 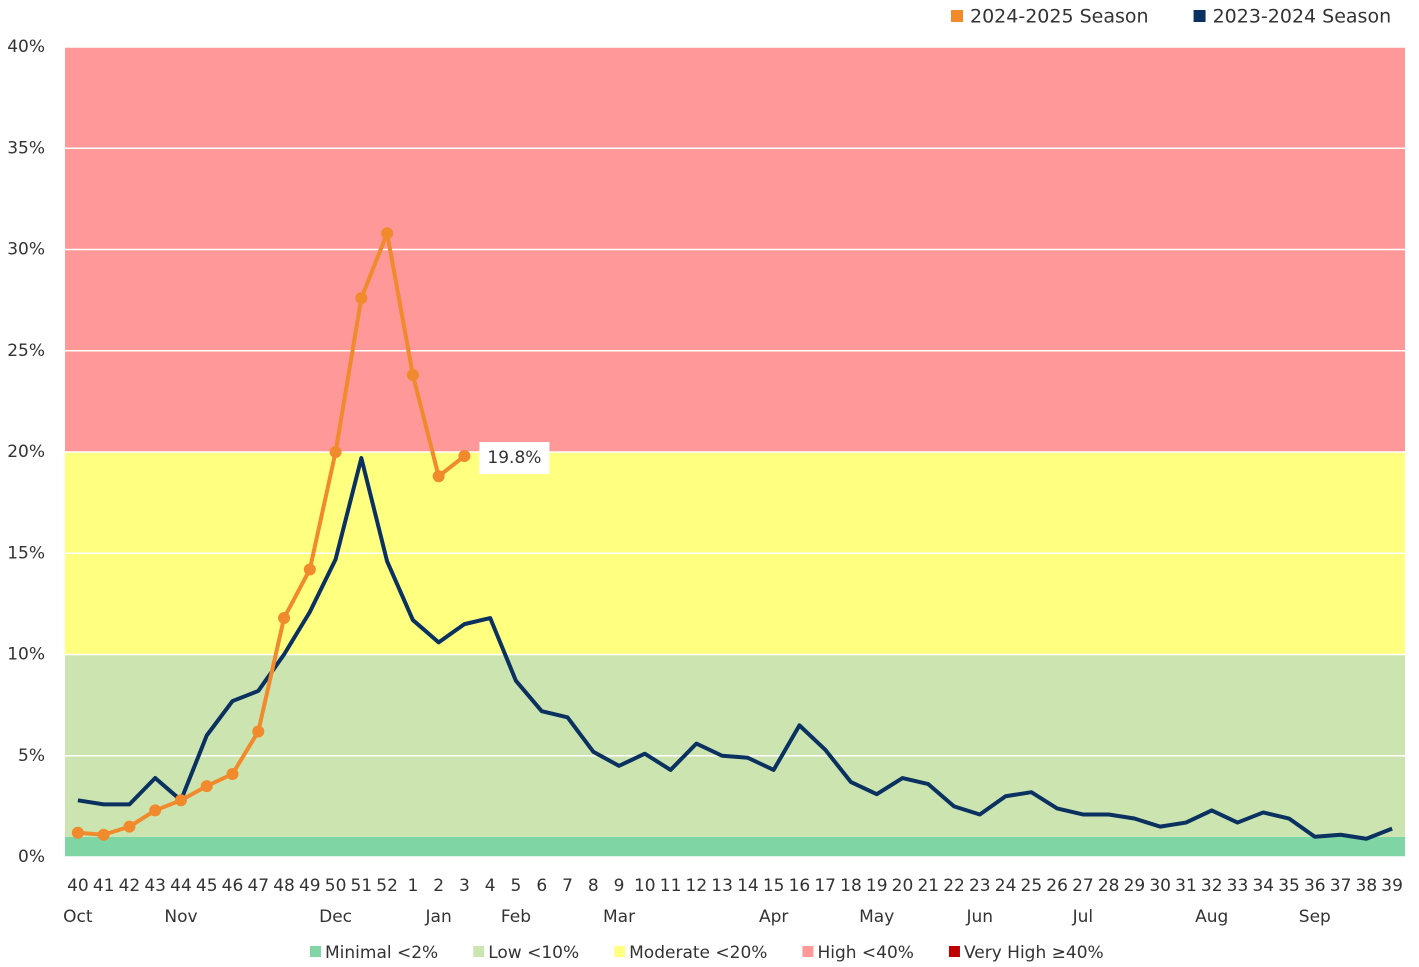 What do you see at coordinates (774, 886) in the screenshot?
I see `x-tick-label: 15` at bounding box center [774, 886].